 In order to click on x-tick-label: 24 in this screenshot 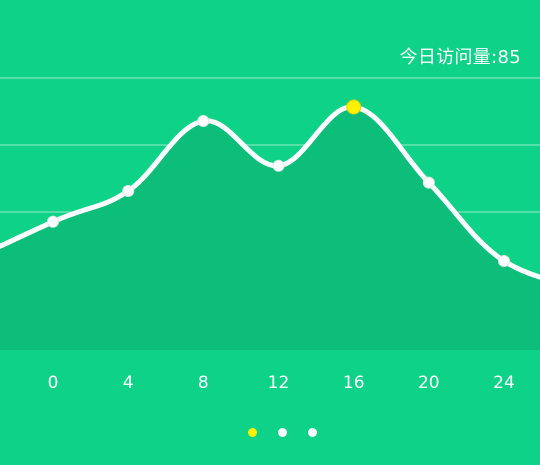, I will do `click(504, 383)`.